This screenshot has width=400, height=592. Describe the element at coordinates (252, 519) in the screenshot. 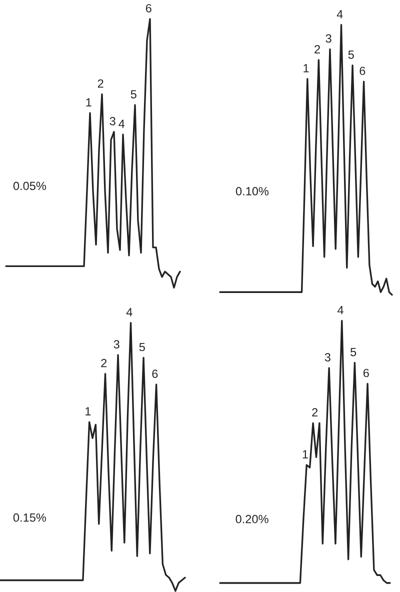

I see `text: 0.20%` at that location.